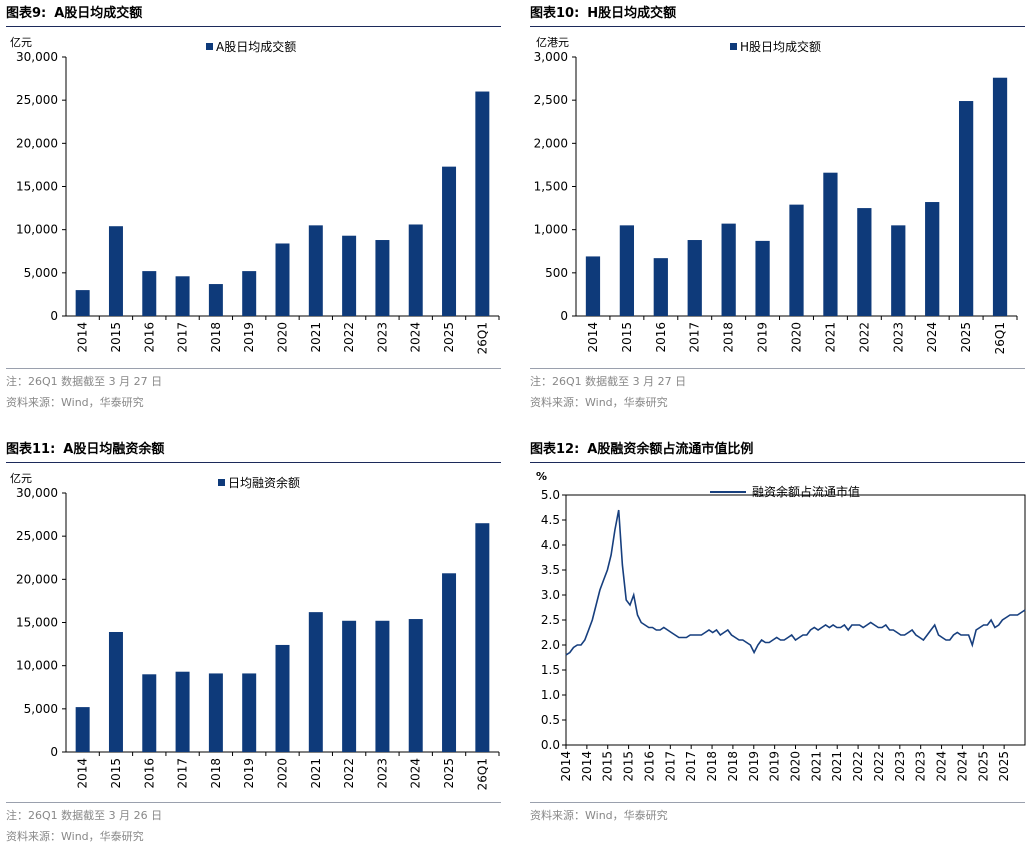  Describe the element at coordinates (551, 143) in the screenshot. I see `y-tick-label: 2,000` at that location.